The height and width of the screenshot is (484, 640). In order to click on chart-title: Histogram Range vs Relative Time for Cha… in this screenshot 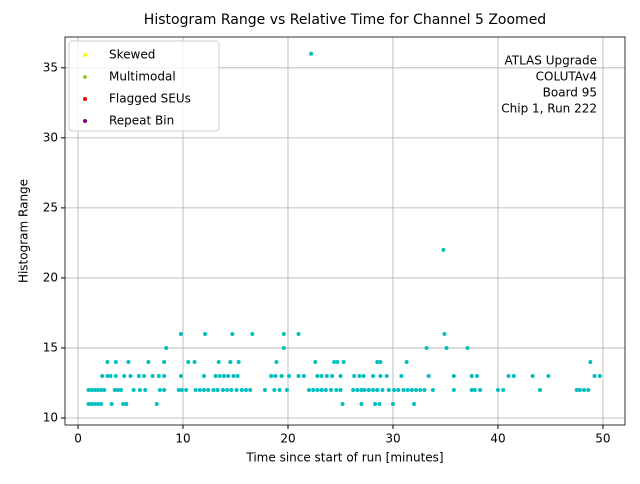, I will do `click(345, 20)`.